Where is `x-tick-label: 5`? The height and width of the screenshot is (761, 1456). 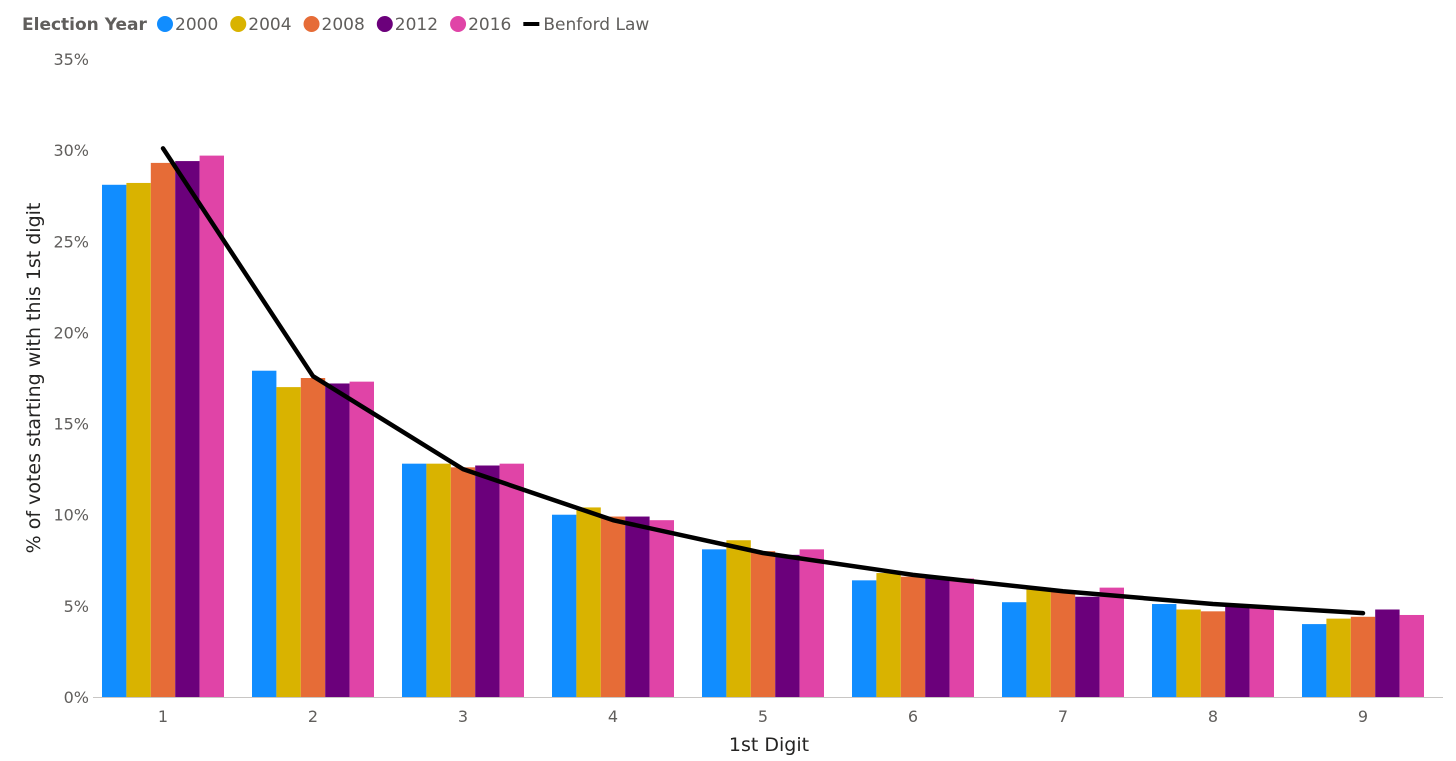
x-tick-label: 5 is located at coordinates (763, 716).